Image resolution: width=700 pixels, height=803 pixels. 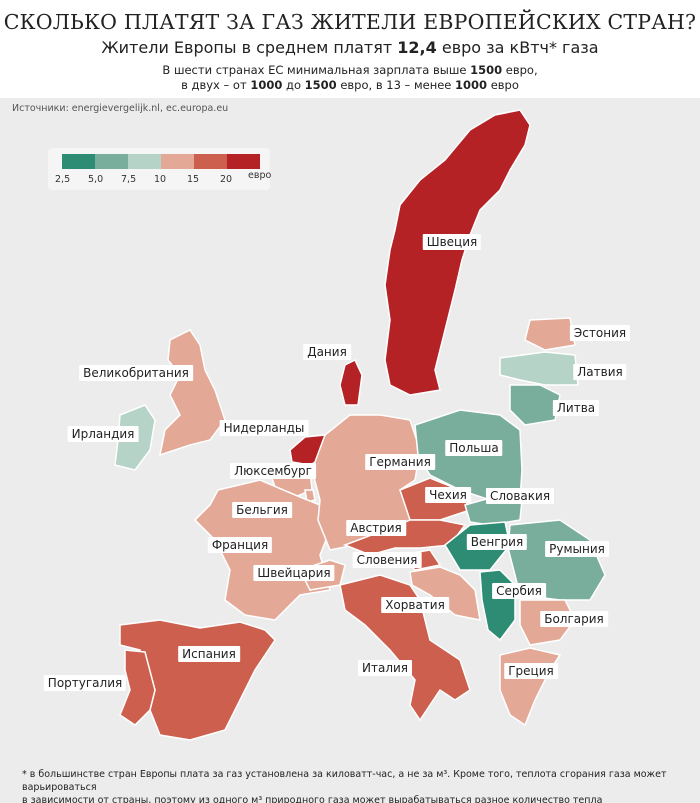 What do you see at coordinates (519, 591) in the screenshot?
I see `country-label: Сербия` at bounding box center [519, 591].